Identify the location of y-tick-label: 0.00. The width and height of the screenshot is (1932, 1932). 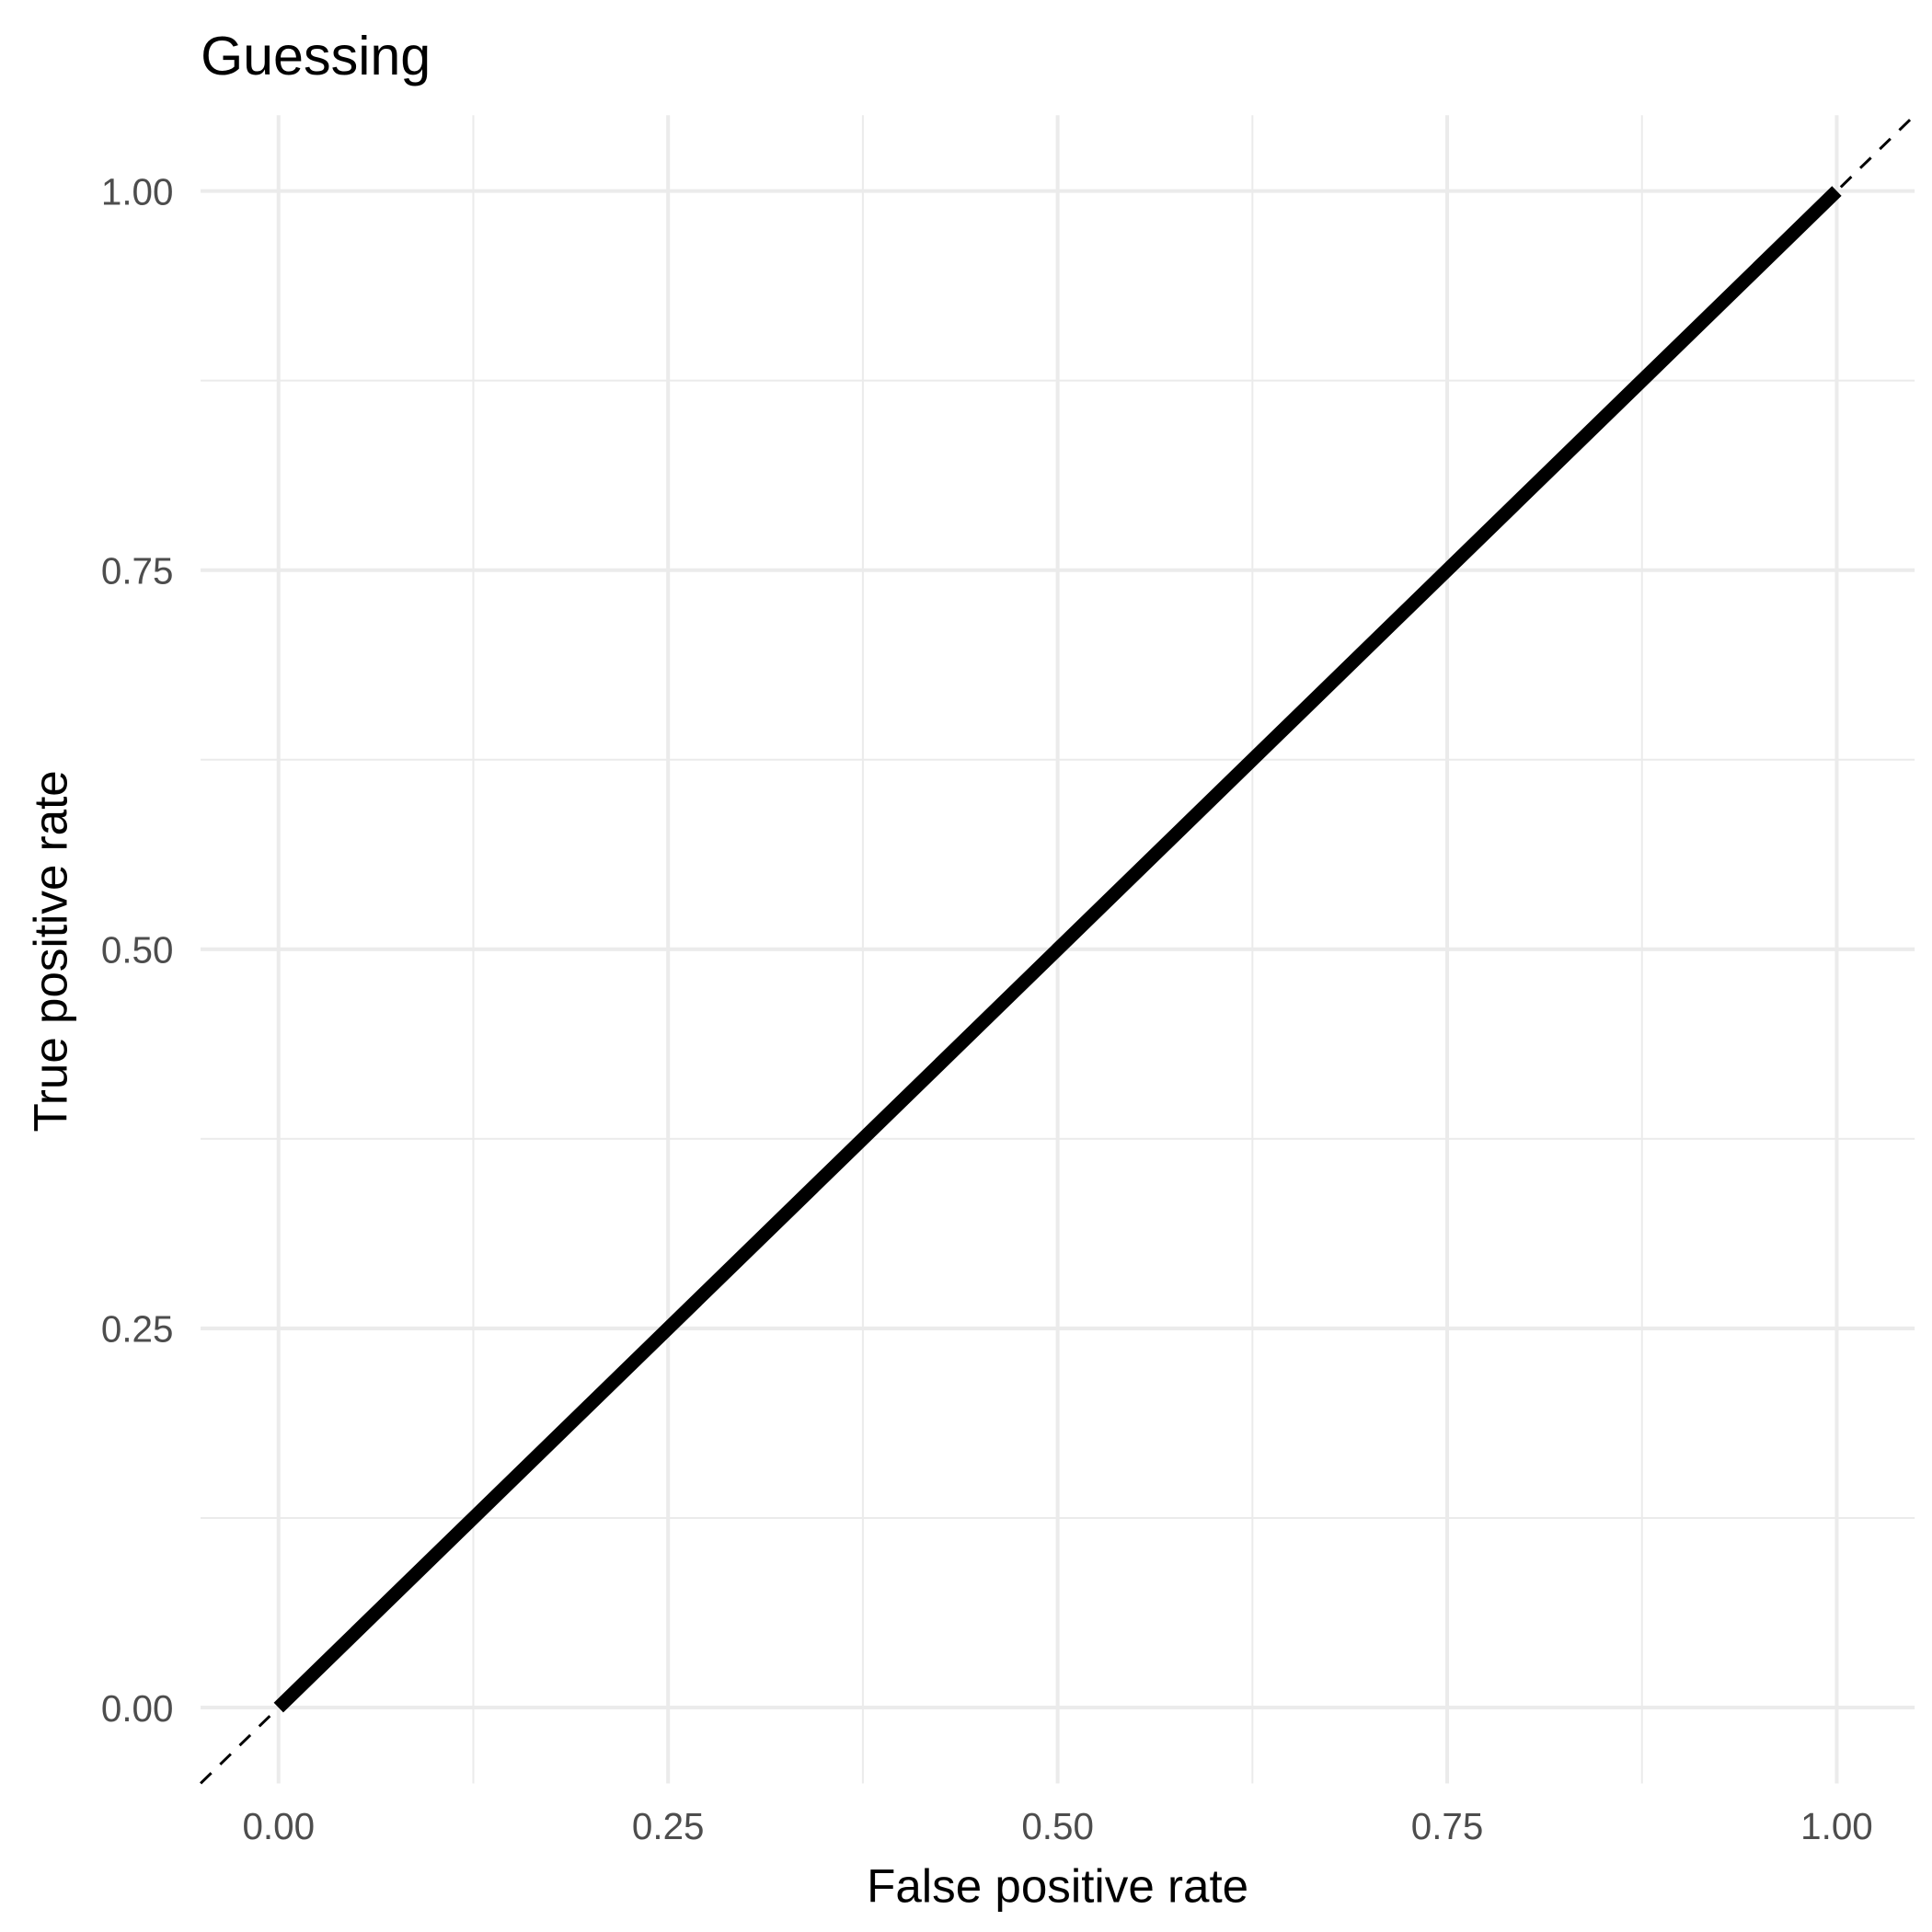
(137, 1708).